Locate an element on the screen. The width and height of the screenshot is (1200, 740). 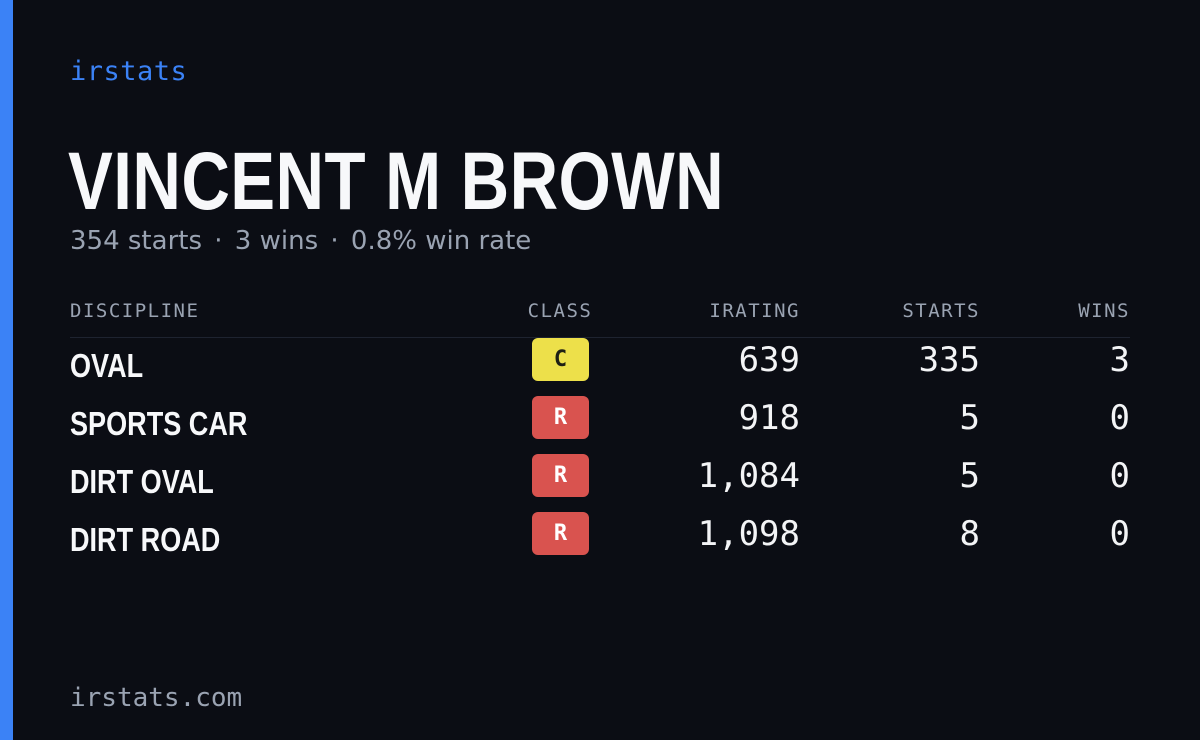
wins-value: 3 is located at coordinates (1119, 360).